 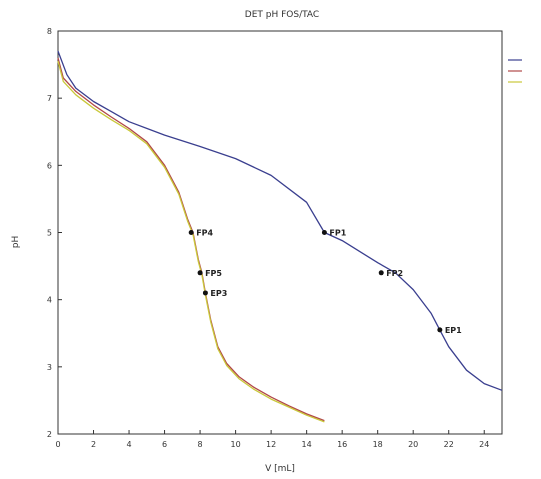 What do you see at coordinates (342, 444) in the screenshot?
I see `x-tick-label: 16` at bounding box center [342, 444].